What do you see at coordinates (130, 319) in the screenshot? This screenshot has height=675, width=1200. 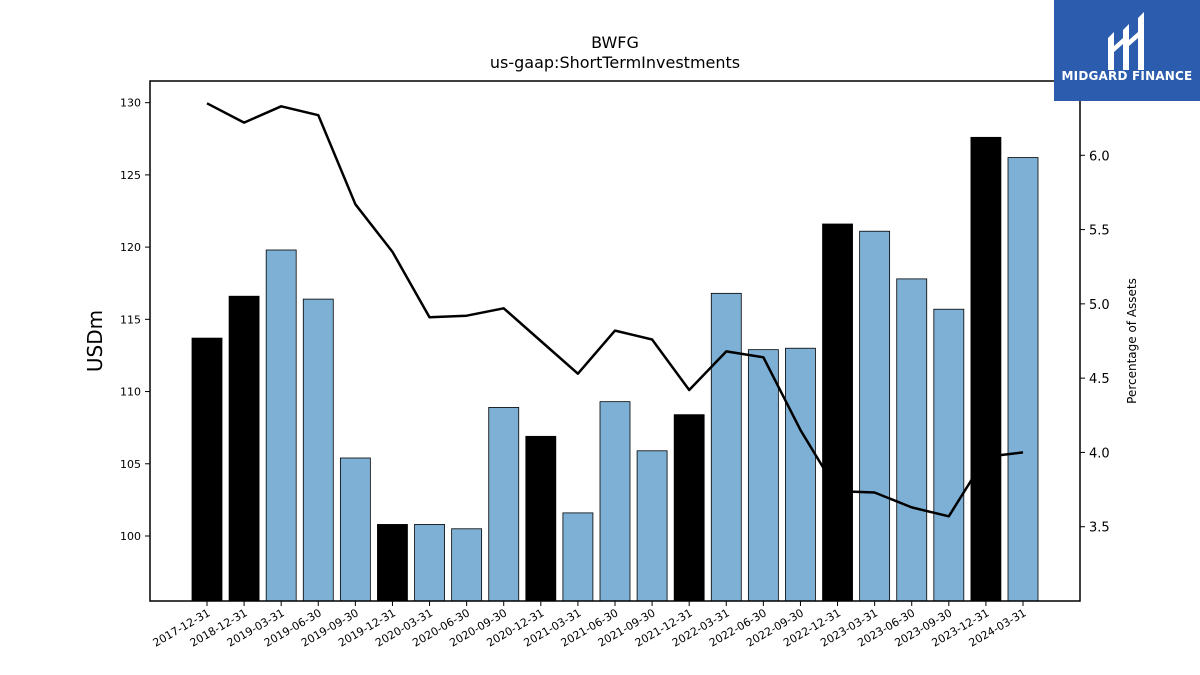 I see `y-tick-label: 115` at bounding box center [130, 319].